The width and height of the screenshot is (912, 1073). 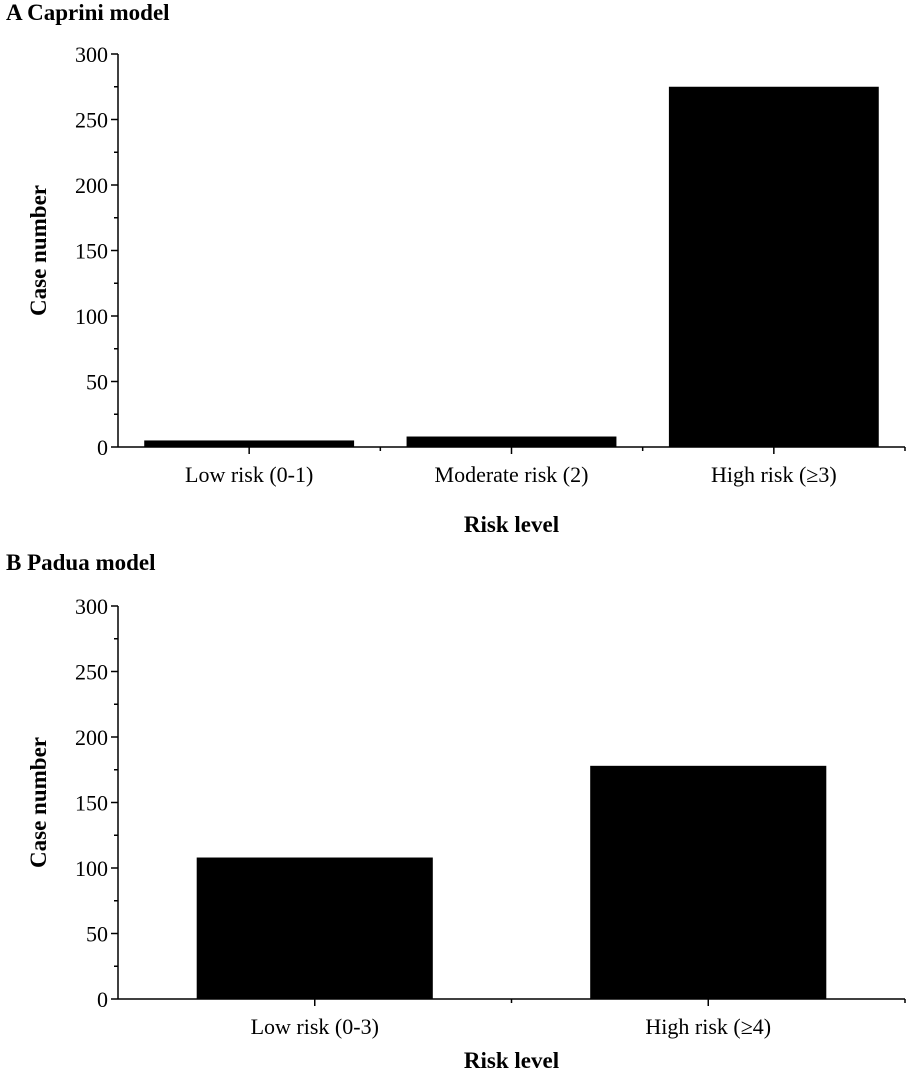 What do you see at coordinates (81, 562) in the screenshot?
I see `chart-b-title: B Padua model` at bounding box center [81, 562].